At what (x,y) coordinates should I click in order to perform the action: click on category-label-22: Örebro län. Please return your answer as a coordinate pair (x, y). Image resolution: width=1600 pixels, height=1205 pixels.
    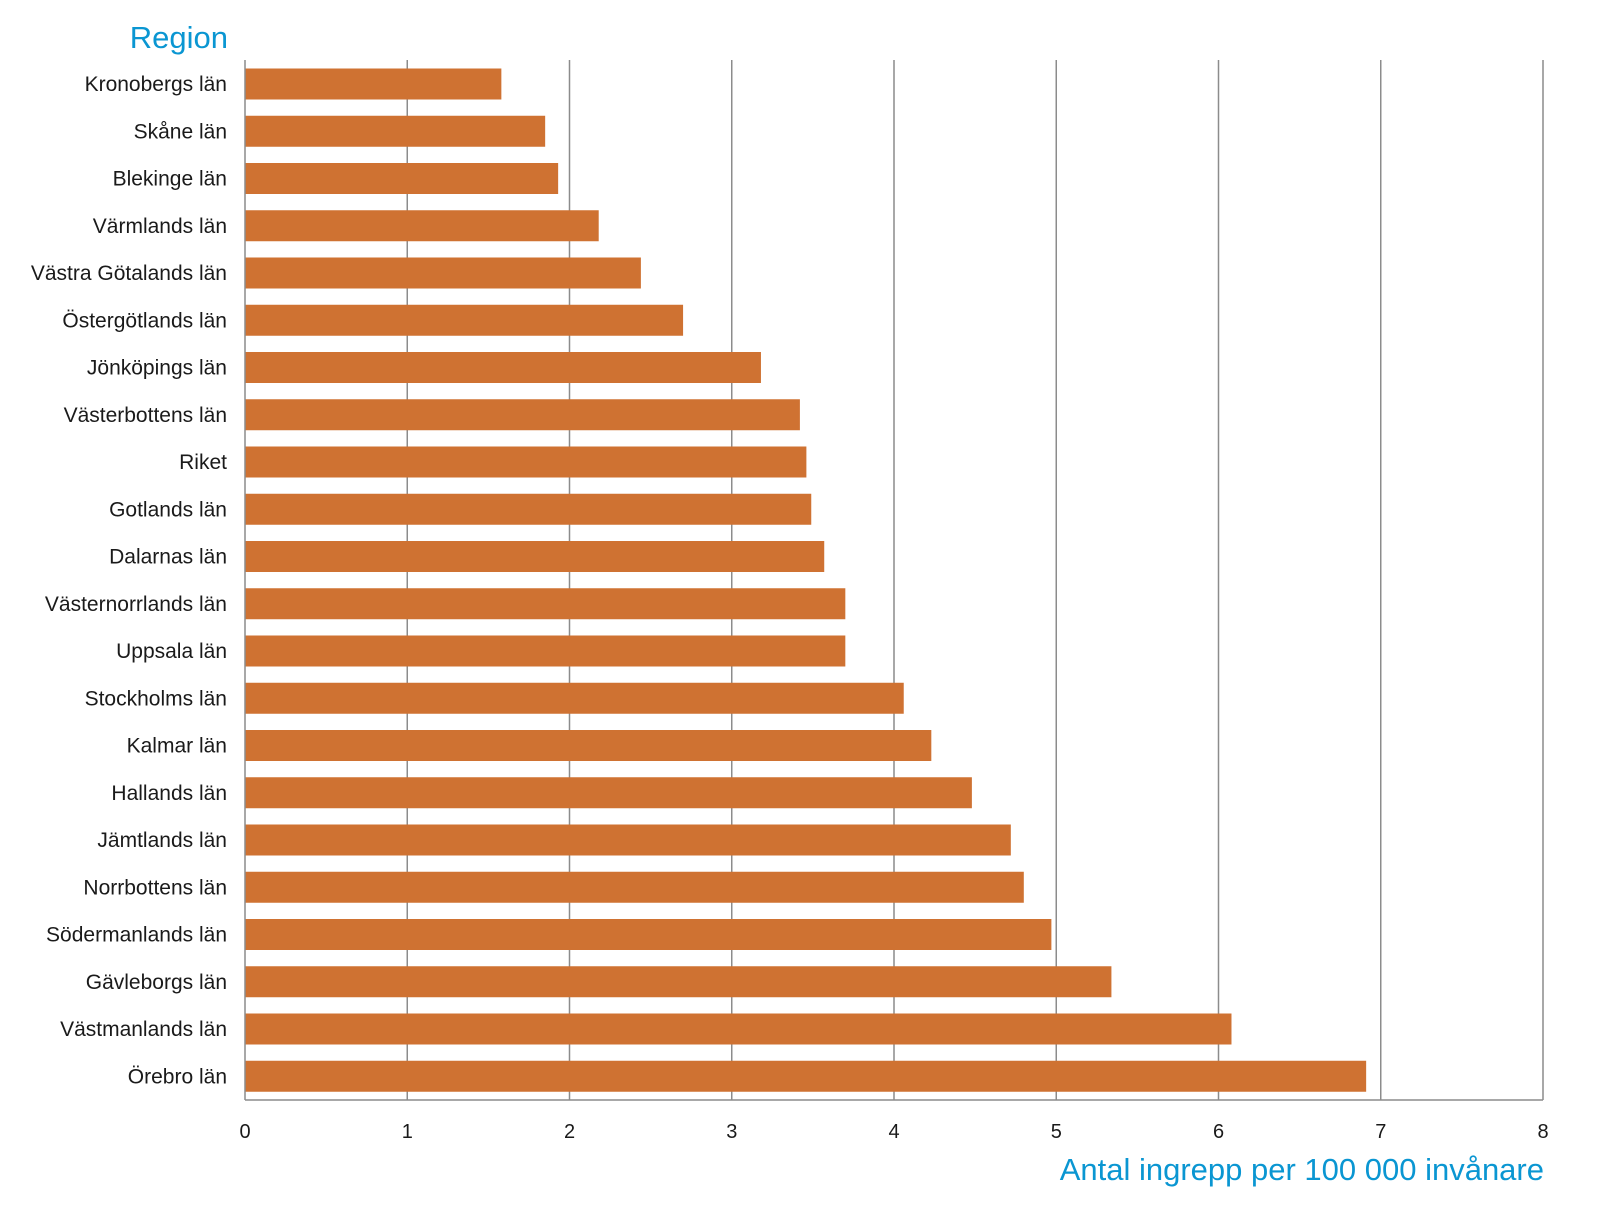
    Looking at the image, I should click on (177, 1076).